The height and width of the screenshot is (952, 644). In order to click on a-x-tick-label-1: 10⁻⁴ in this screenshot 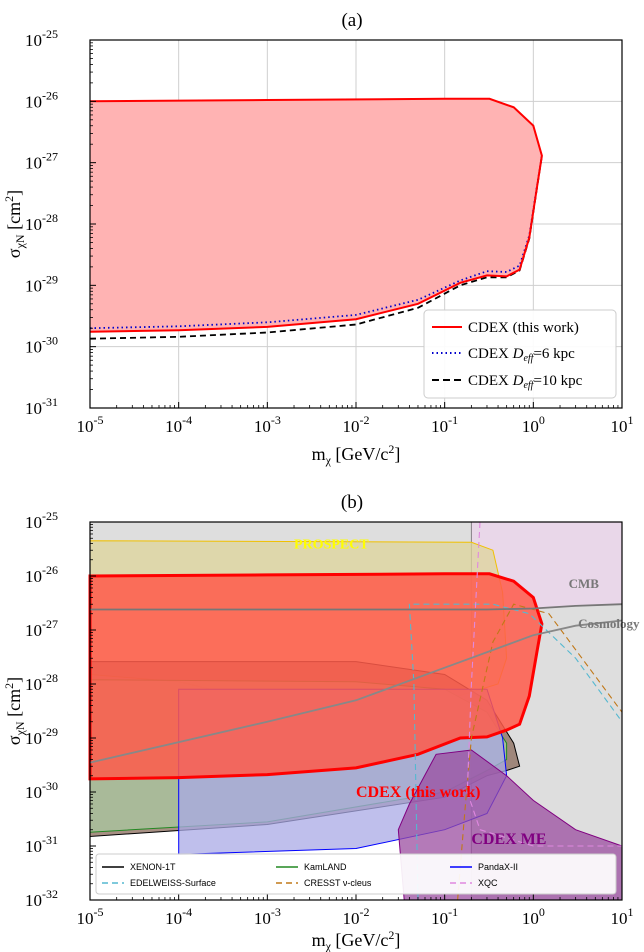, I will do `click(178, 424)`.